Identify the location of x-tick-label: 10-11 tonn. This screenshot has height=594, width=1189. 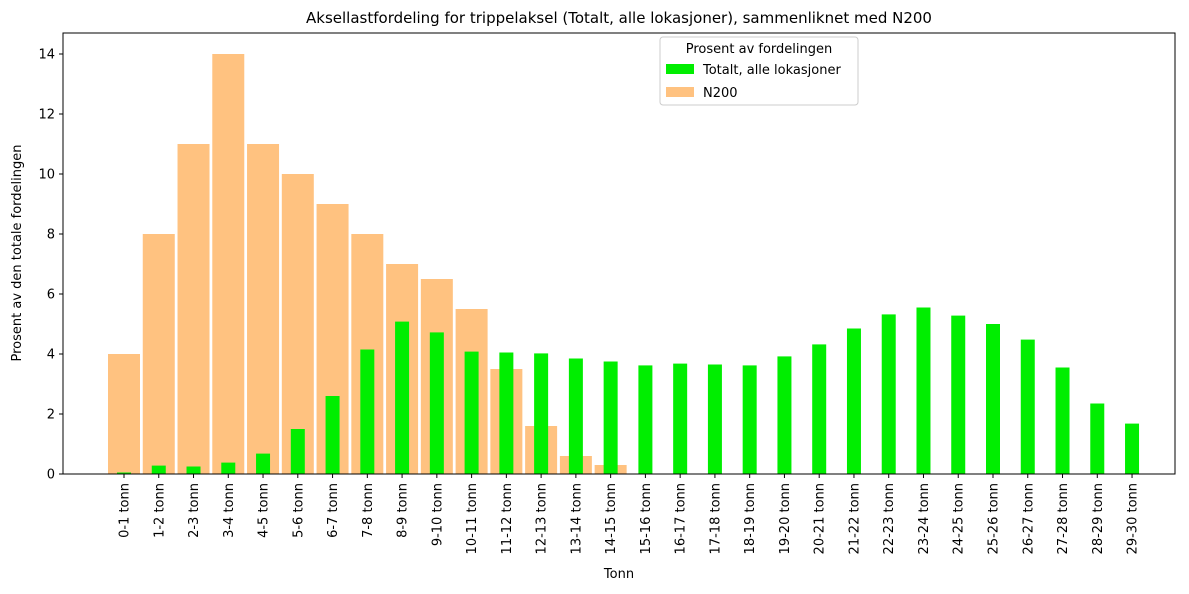
(472, 518).